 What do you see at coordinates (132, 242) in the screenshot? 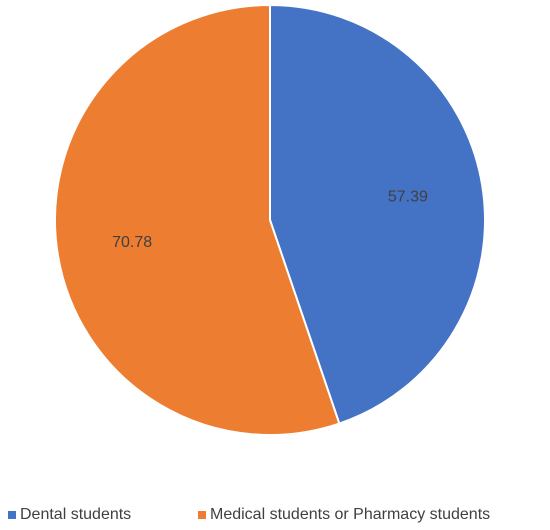
I see `data-label: 70.78` at bounding box center [132, 242].